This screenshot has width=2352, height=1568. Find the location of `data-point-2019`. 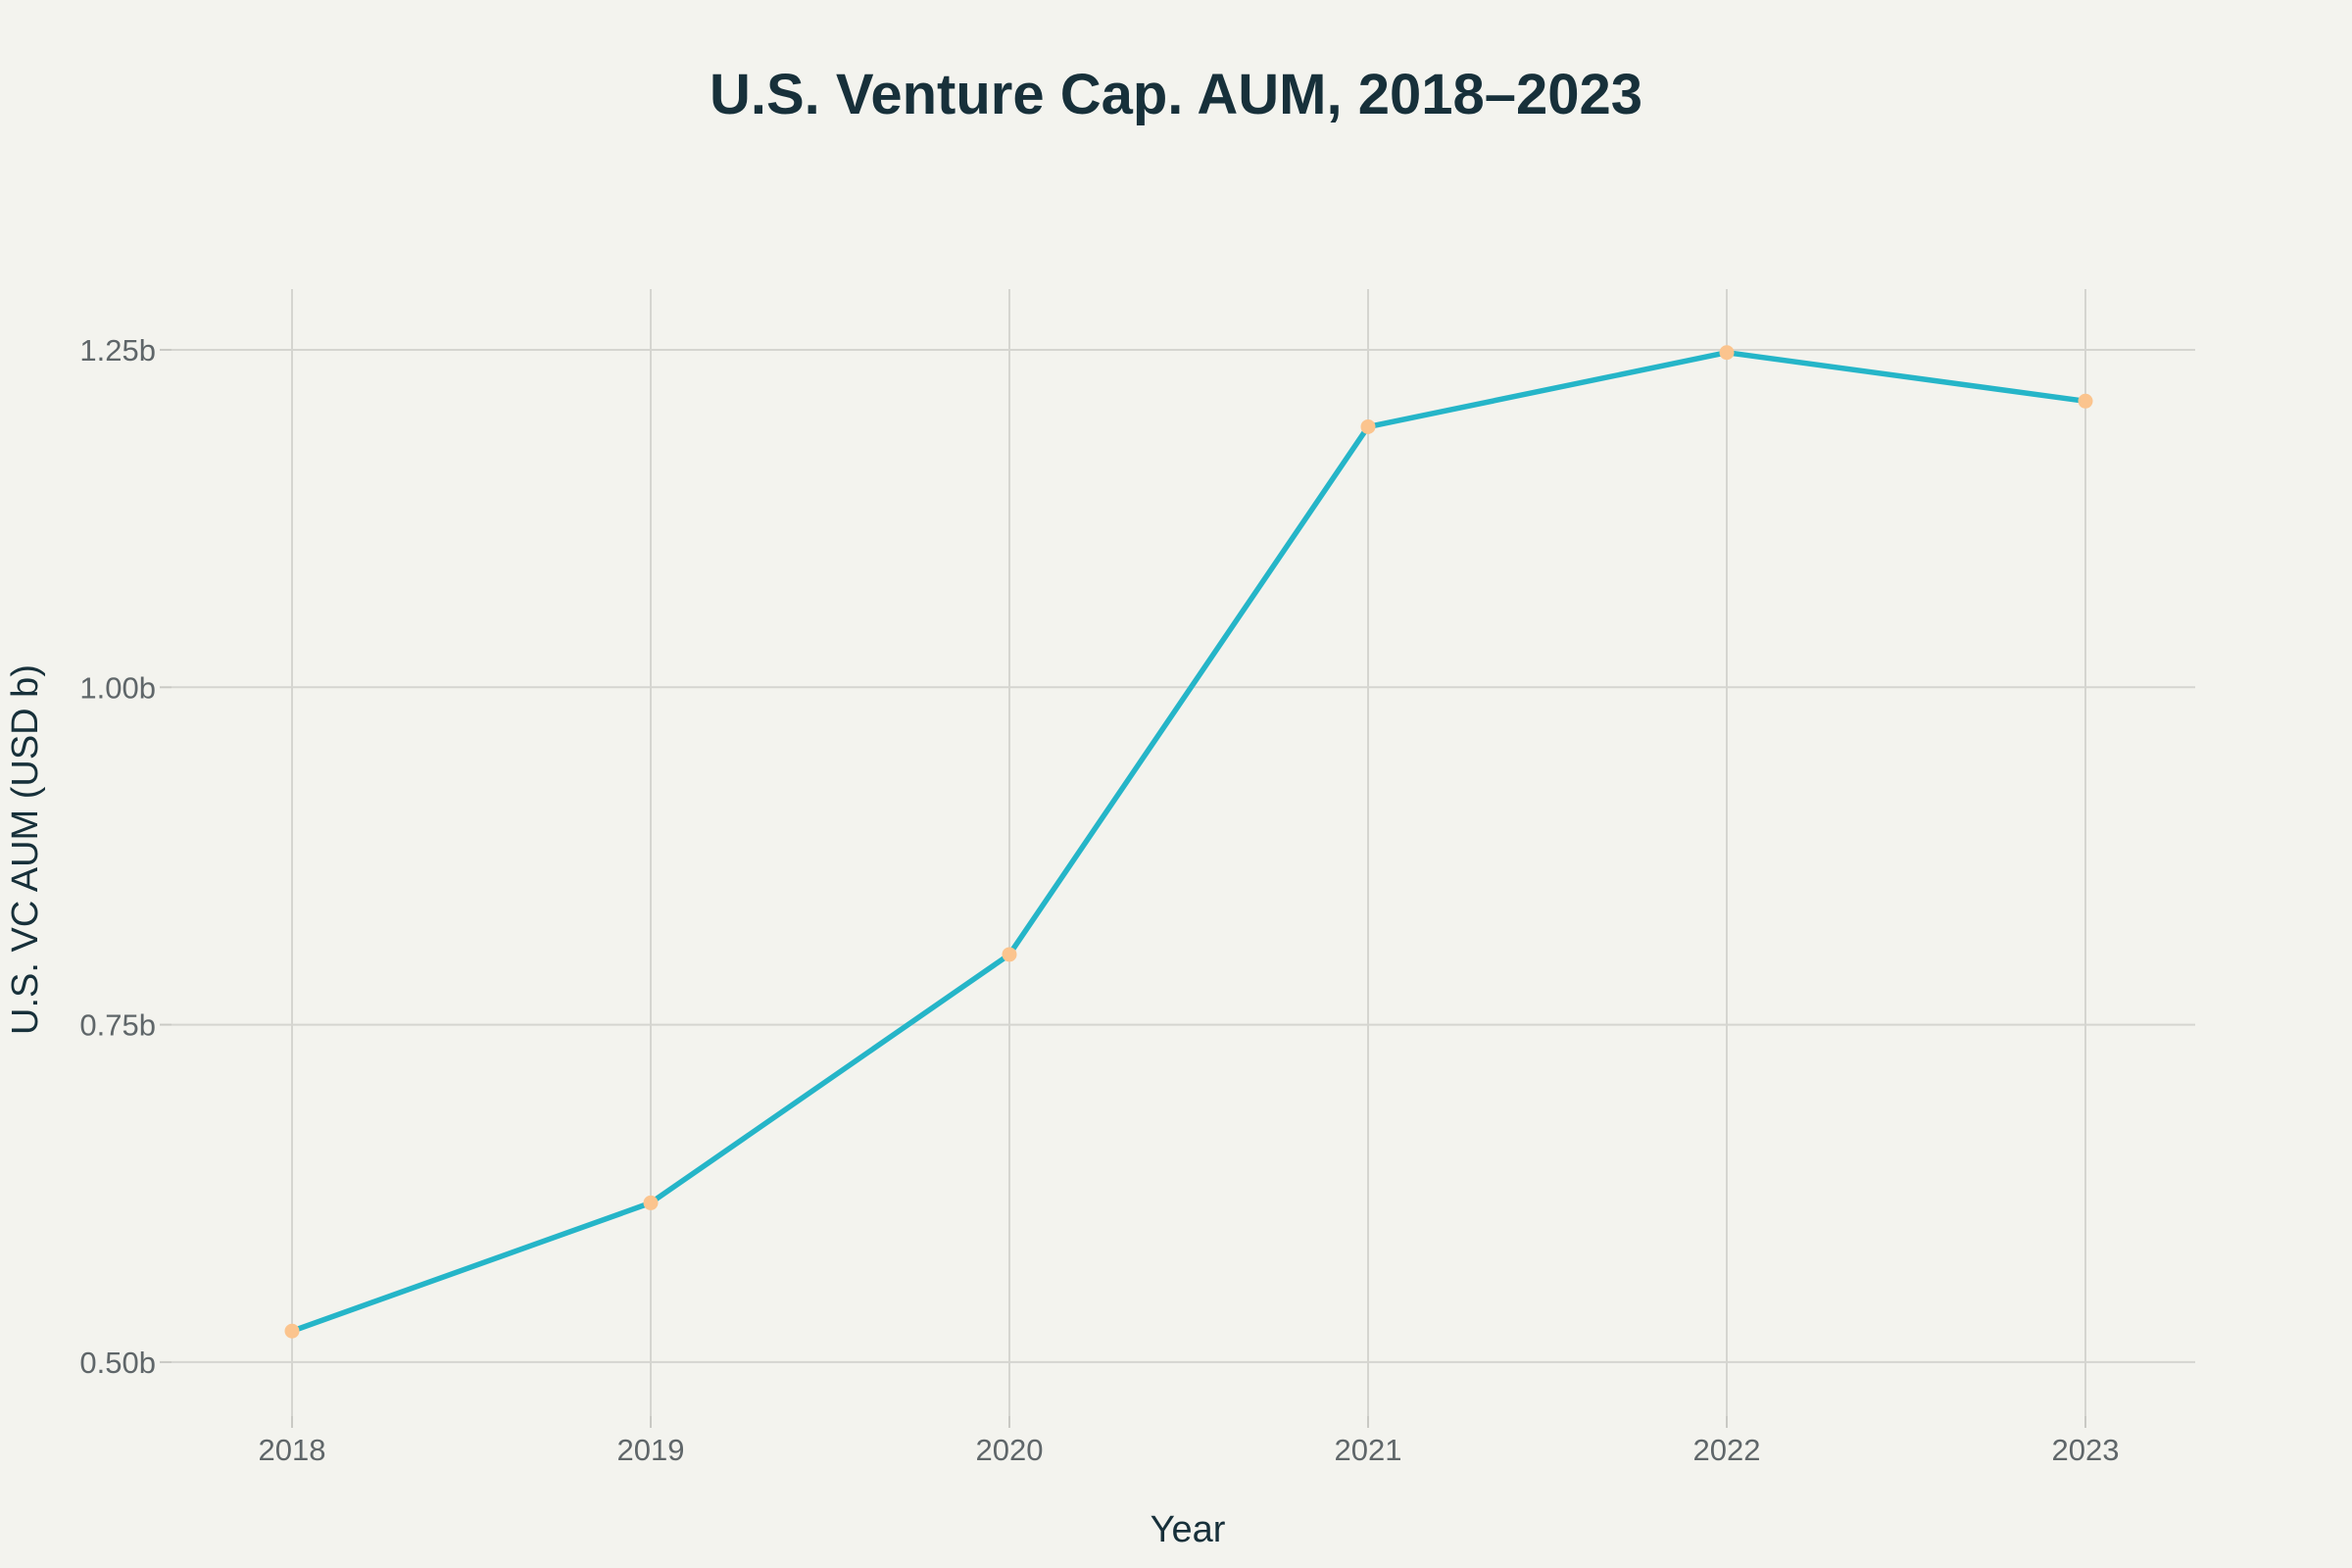

data-point-2019 is located at coordinates (651, 1202).